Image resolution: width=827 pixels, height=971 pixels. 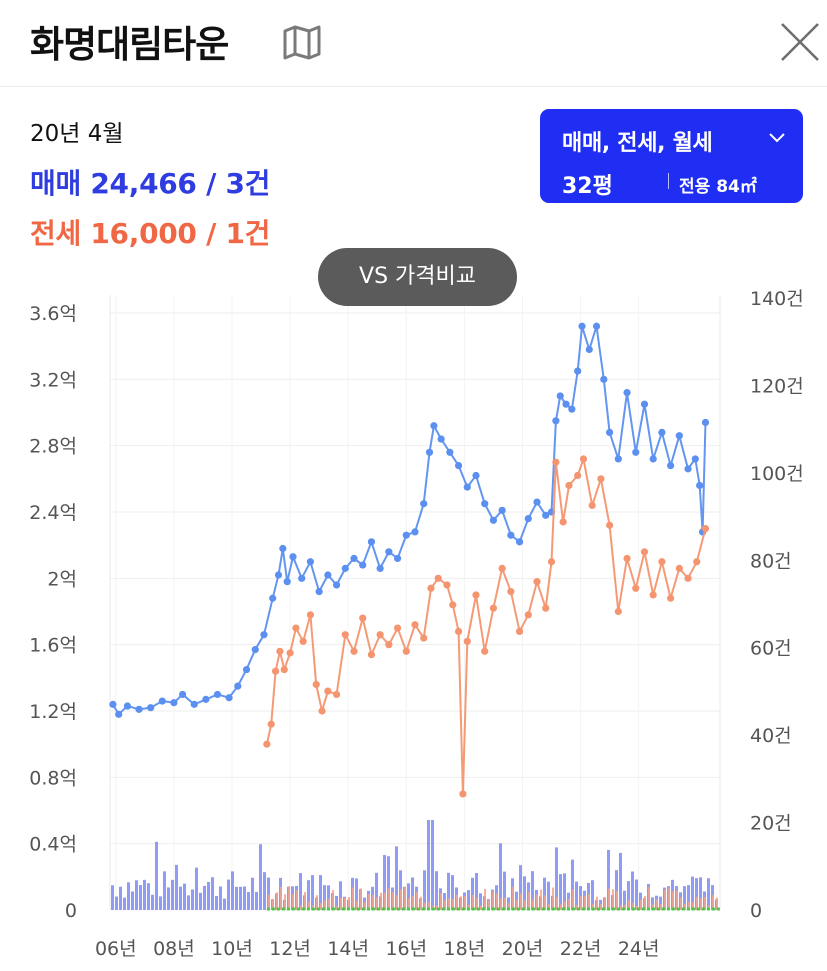 What do you see at coordinates (777, 386) in the screenshot?
I see `y-right-tick-label: 120건` at bounding box center [777, 386].